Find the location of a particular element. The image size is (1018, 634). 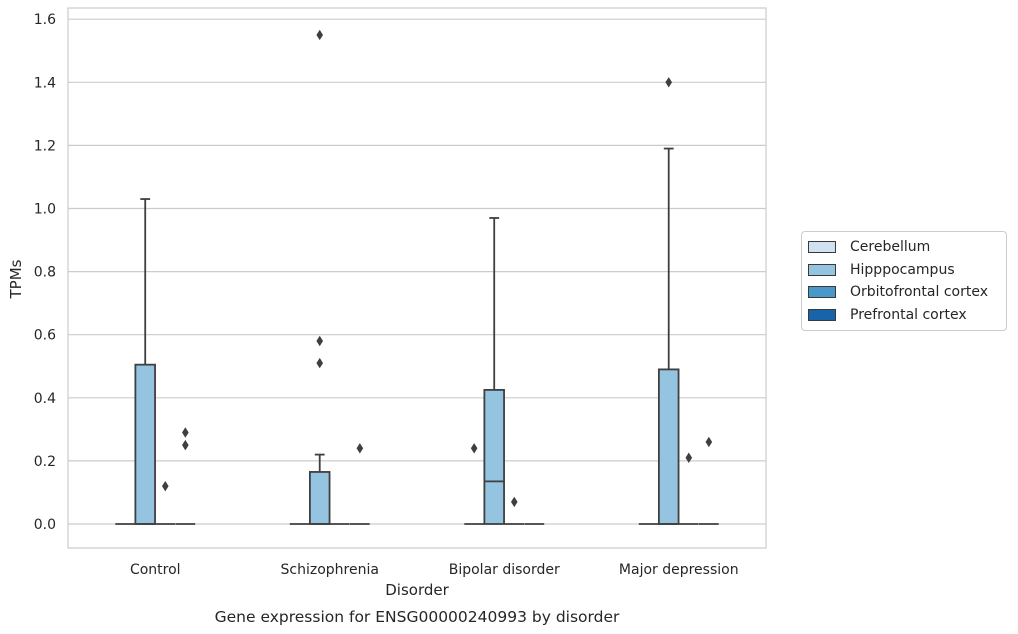

legend-item: Cerebellum is located at coordinates (904, 247).